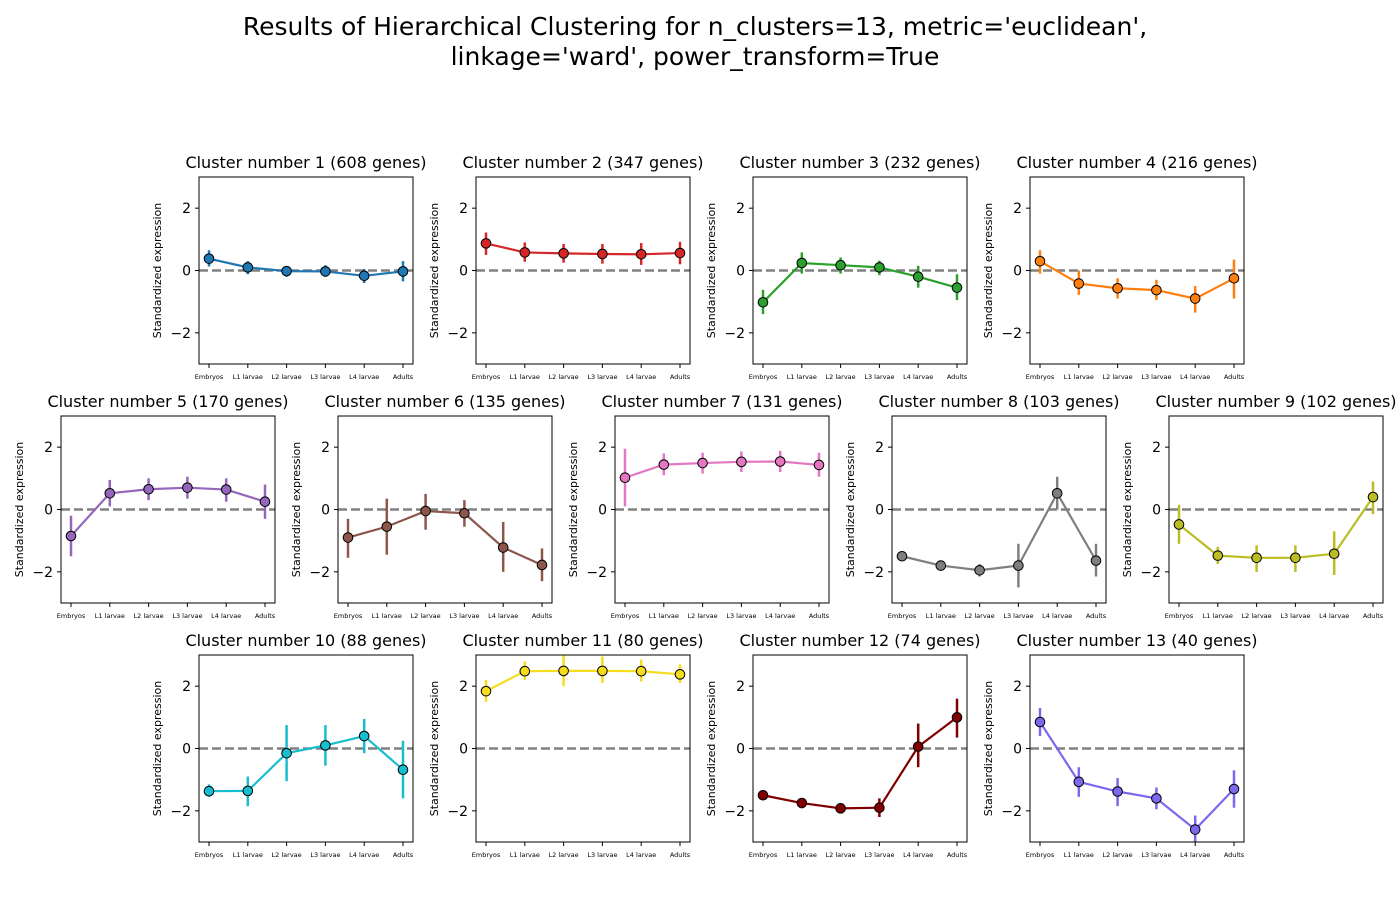 The width and height of the screenshot is (1400, 900). Describe the element at coordinates (998, 401) in the screenshot. I see `panel-title: Cluster number 8 (103 genes)` at that location.